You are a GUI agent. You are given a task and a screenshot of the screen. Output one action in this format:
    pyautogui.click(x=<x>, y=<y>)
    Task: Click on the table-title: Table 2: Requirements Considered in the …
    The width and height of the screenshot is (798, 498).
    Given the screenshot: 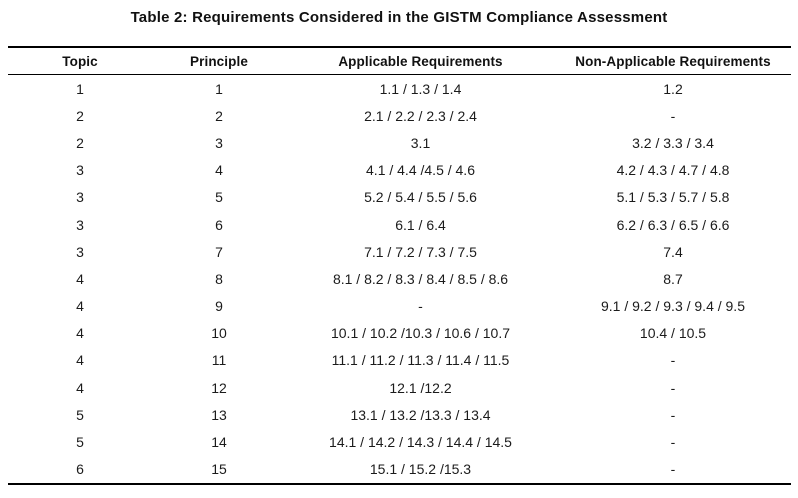 What is the action you would take?
    pyautogui.click(x=399, y=17)
    